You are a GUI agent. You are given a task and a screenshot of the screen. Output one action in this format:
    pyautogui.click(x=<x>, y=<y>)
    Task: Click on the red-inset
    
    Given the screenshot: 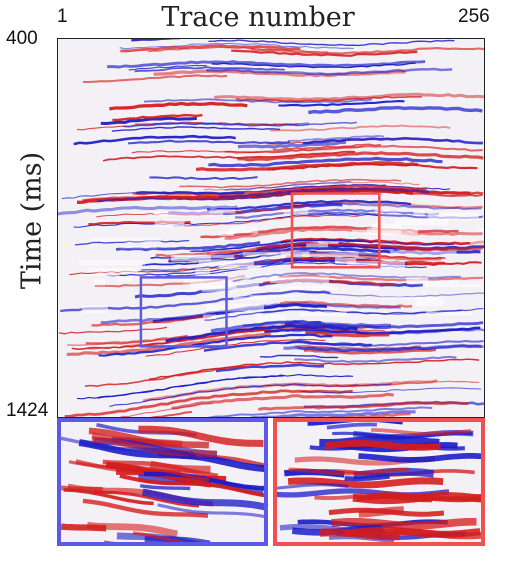 What is the action you would take?
    pyautogui.click(x=379, y=482)
    